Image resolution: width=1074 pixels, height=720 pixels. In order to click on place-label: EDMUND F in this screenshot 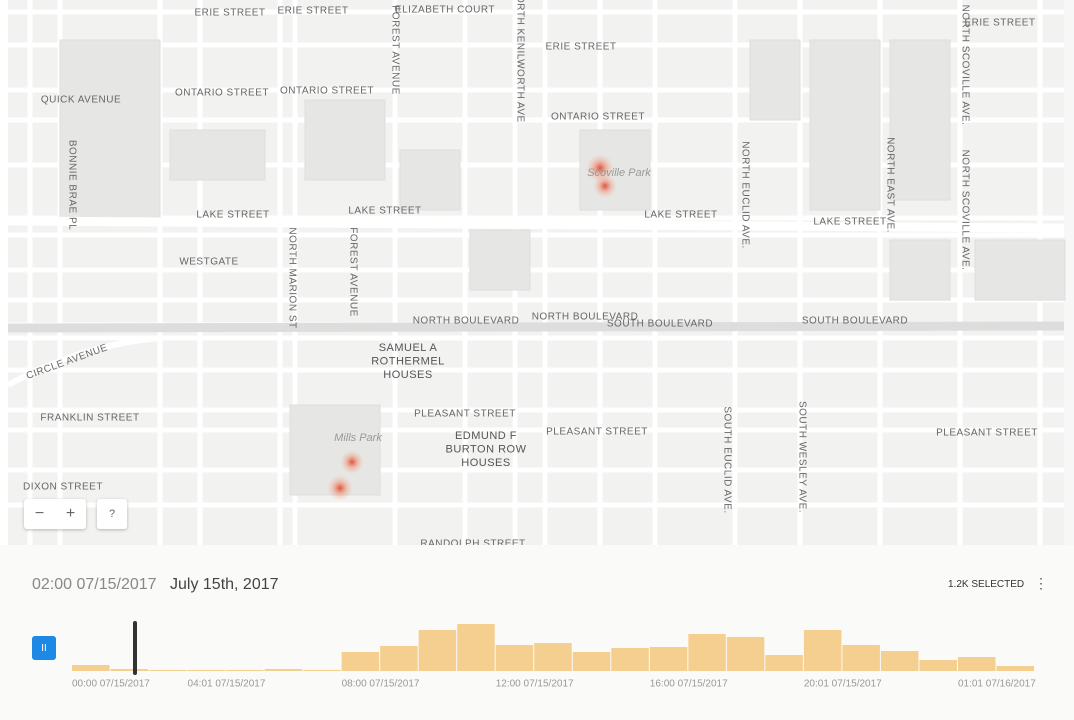, I will do `click(486, 436)`.